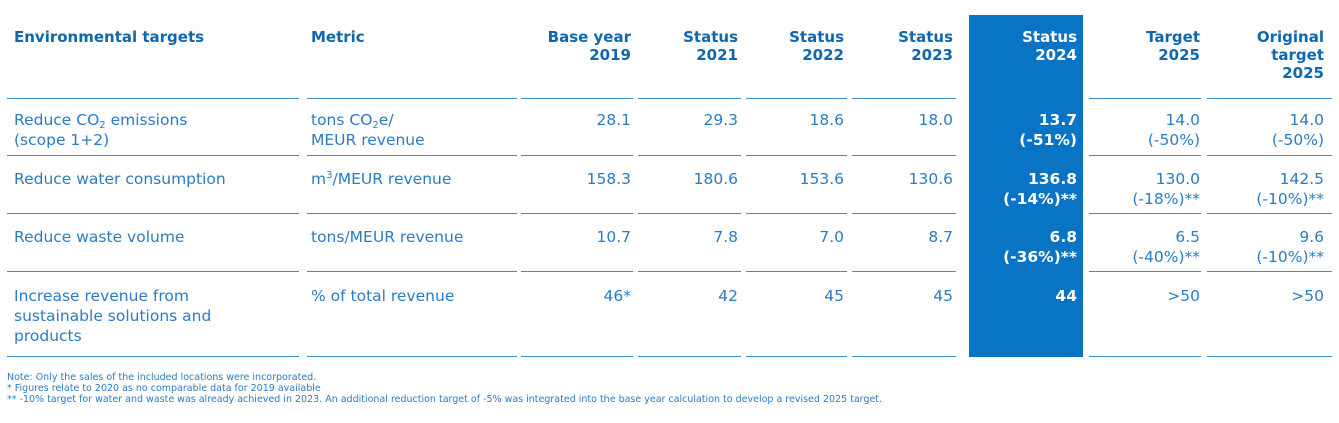  What do you see at coordinates (1290, 257) in the screenshot?
I see `waste-original-percent: (-10%)**` at bounding box center [1290, 257].